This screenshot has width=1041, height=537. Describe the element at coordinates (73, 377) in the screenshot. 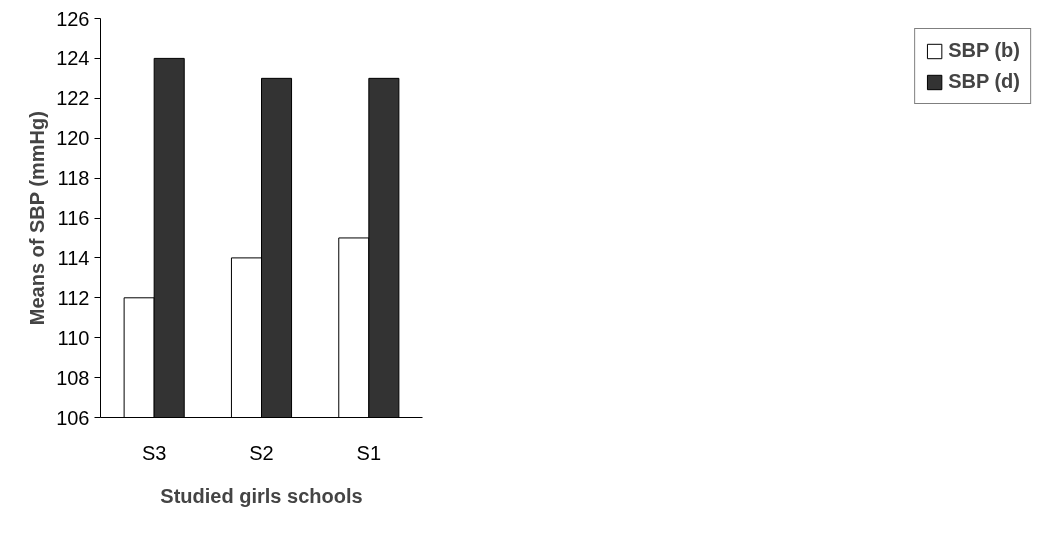

I see `y-tick-label: 108` at that location.